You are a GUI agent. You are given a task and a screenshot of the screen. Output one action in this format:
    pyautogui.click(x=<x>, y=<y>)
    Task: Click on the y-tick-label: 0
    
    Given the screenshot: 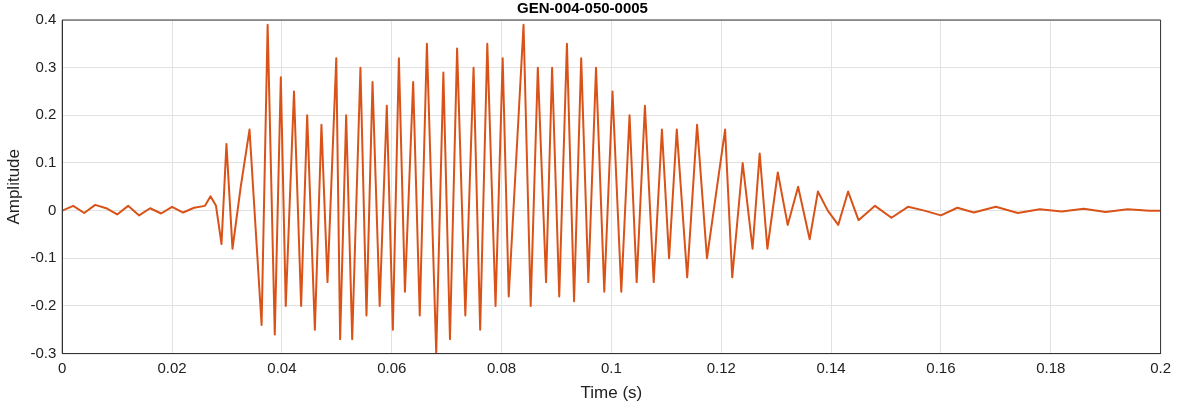 What is the action you would take?
    pyautogui.click(x=52, y=209)
    